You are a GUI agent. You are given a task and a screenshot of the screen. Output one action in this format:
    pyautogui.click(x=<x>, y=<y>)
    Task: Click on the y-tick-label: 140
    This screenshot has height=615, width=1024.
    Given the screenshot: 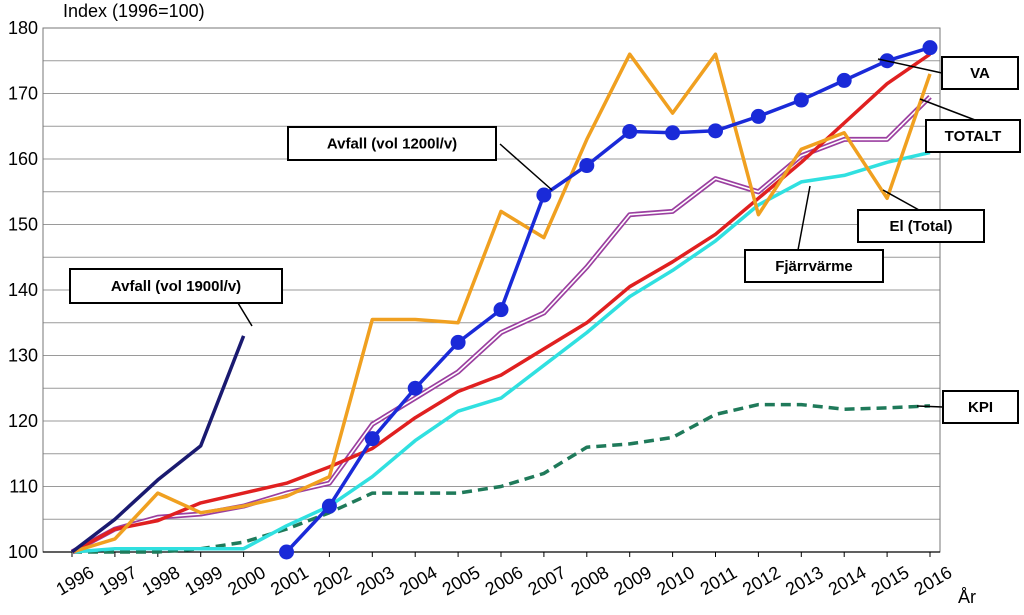 What is the action you would take?
    pyautogui.click(x=23, y=290)
    